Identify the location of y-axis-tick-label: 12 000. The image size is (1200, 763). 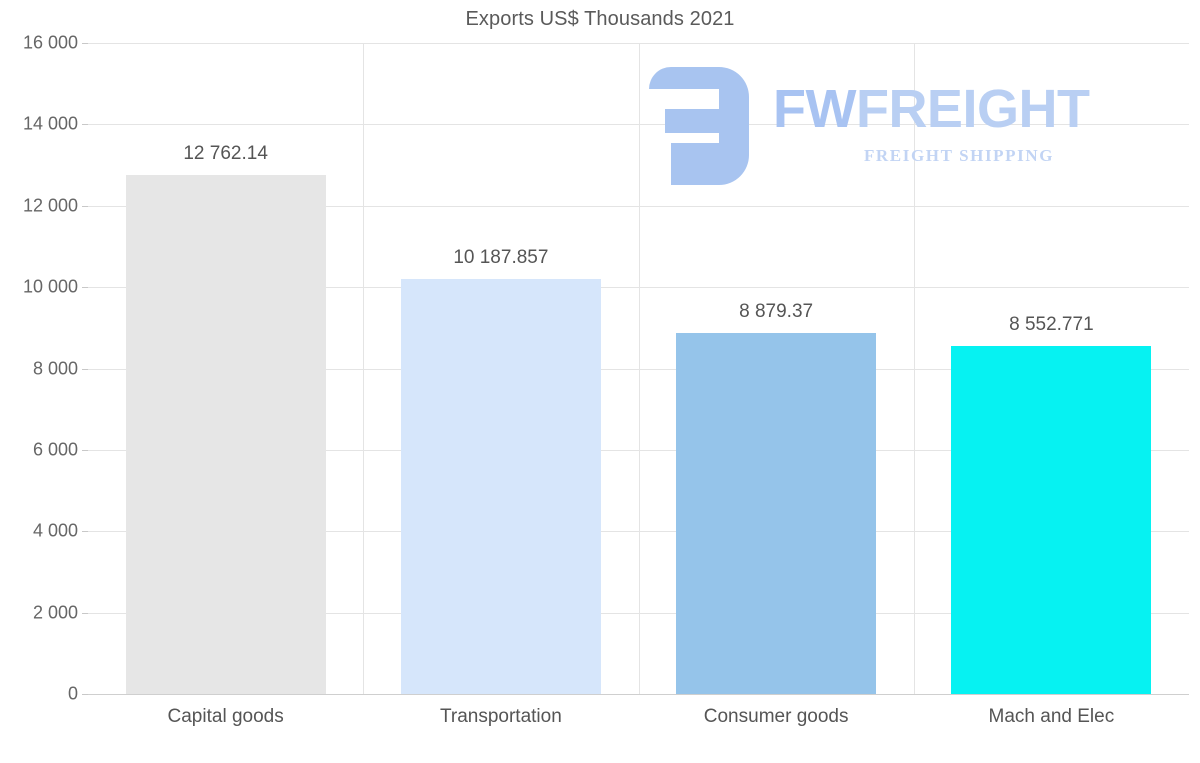
(50, 205).